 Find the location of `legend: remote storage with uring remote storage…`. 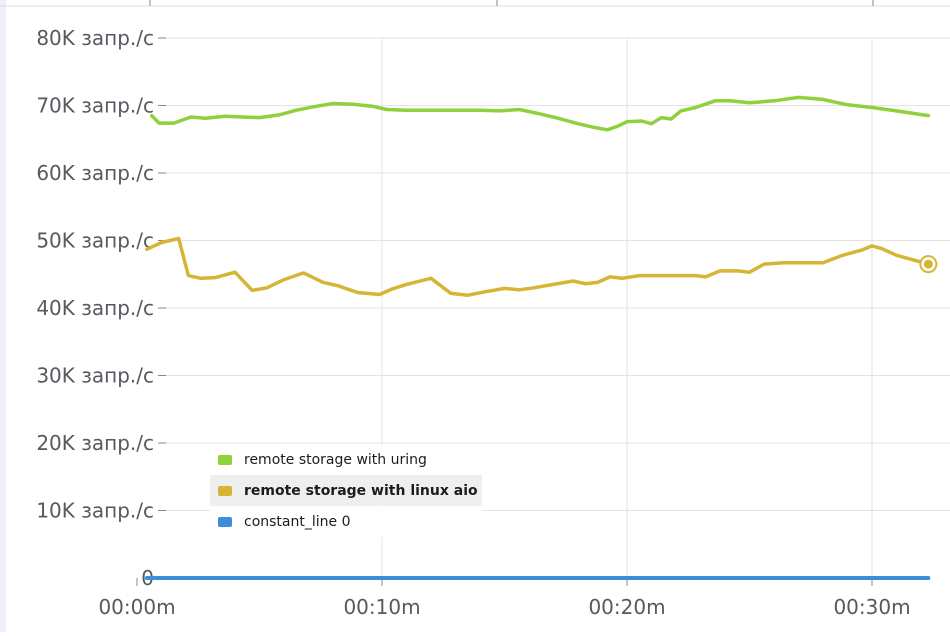

legend: remote storage with uring remote storage… is located at coordinates (346, 490).